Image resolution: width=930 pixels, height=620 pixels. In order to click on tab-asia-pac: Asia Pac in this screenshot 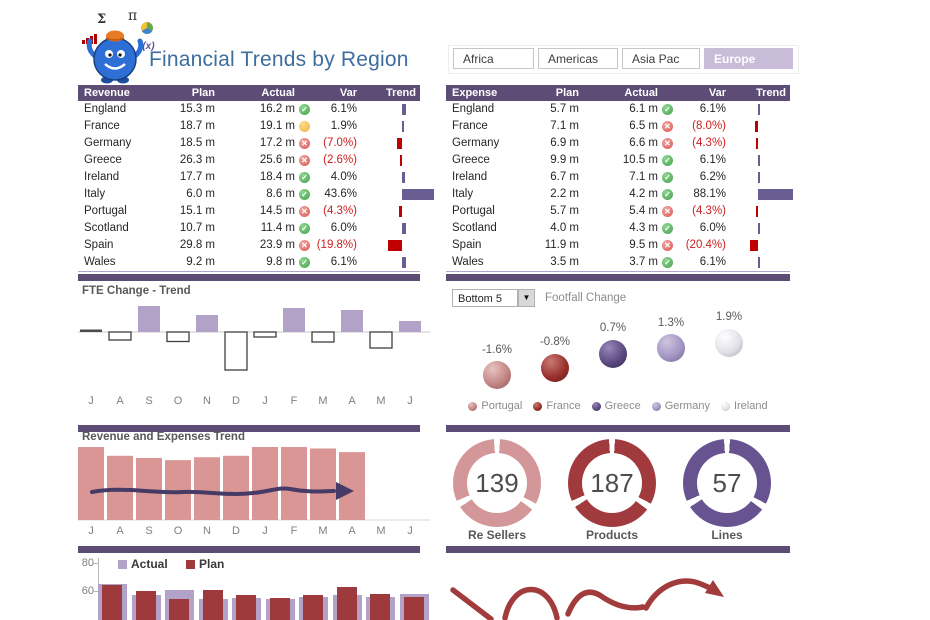, I will do `click(661, 58)`.